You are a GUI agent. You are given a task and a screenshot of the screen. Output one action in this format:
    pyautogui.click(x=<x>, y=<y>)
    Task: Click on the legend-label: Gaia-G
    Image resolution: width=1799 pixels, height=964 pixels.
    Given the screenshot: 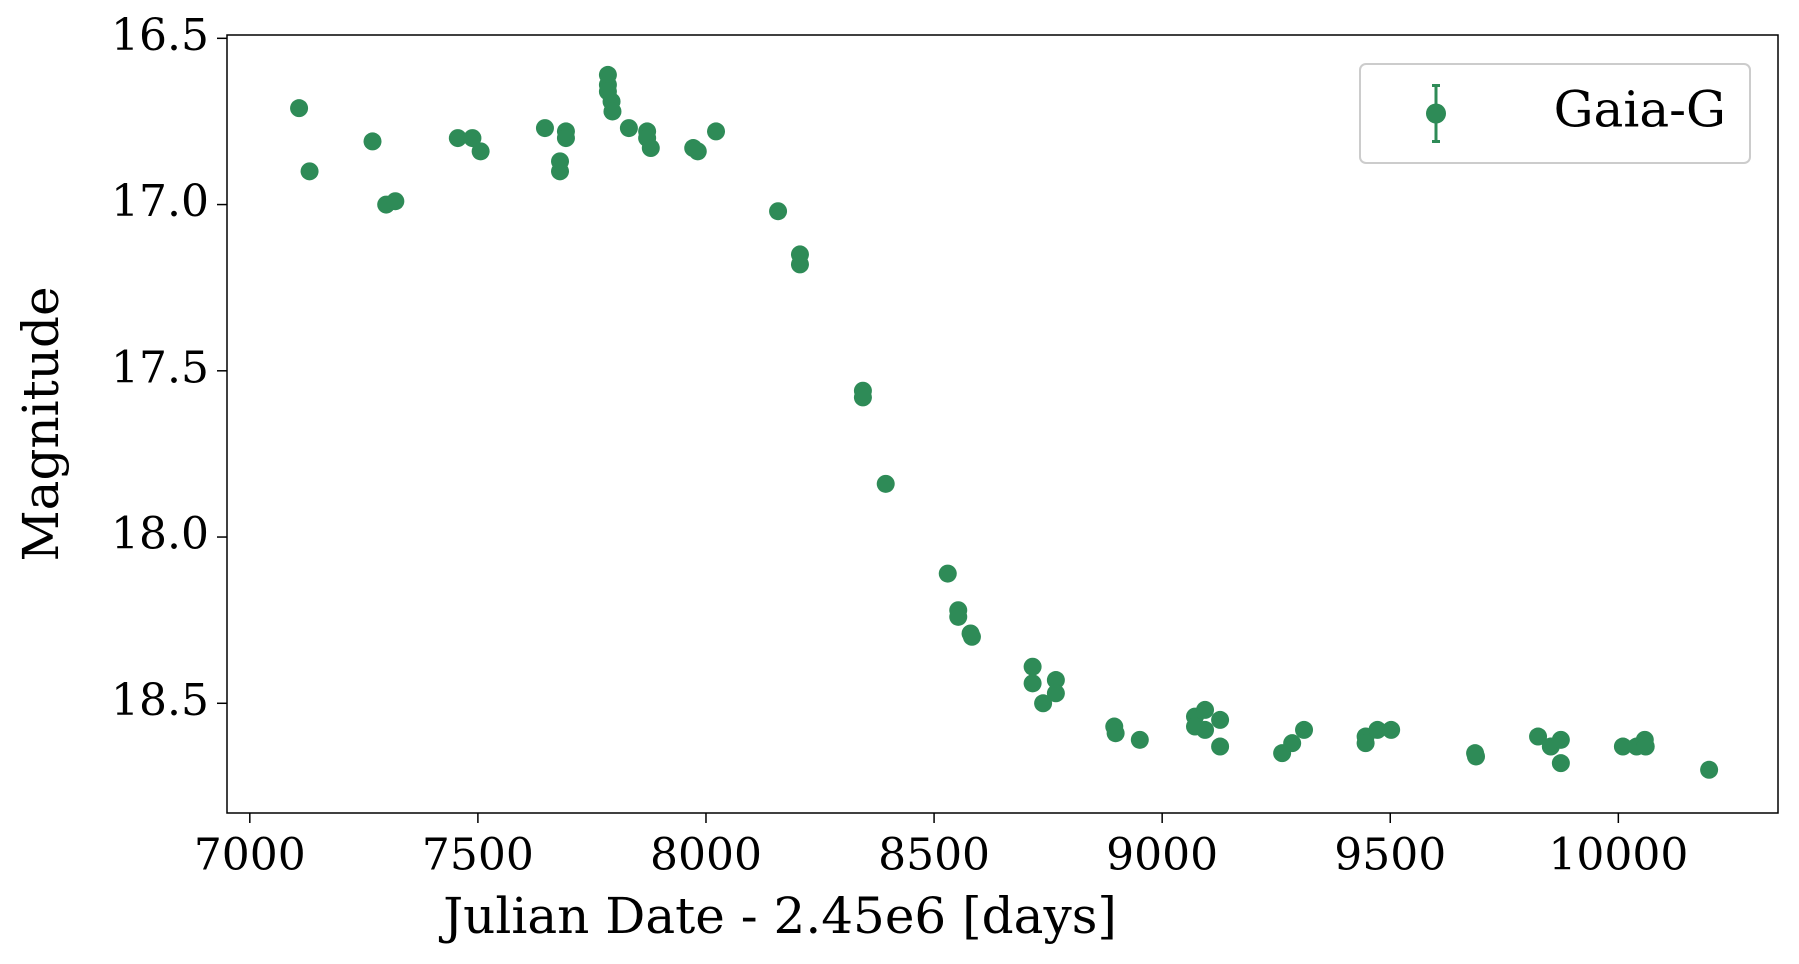 What is the action you would take?
    pyautogui.click(x=1640, y=110)
    